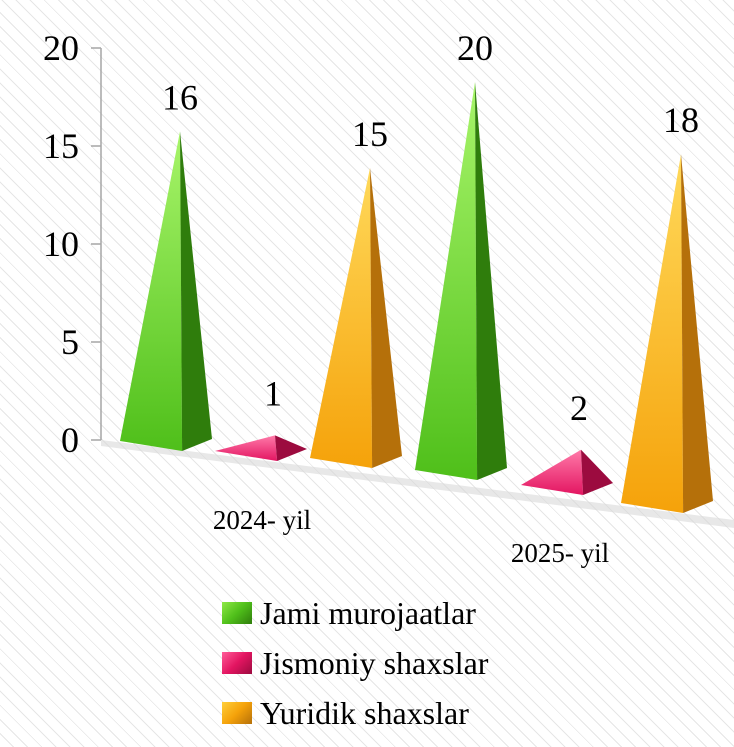 The height and width of the screenshot is (747, 734). Describe the element at coordinates (273, 393) in the screenshot. I see `data-label: 1` at that location.